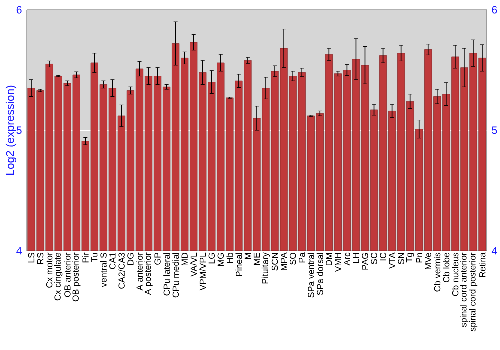 This screenshot has height=350, width=500. I want to click on x-tick-label: LG, so click(212, 258).